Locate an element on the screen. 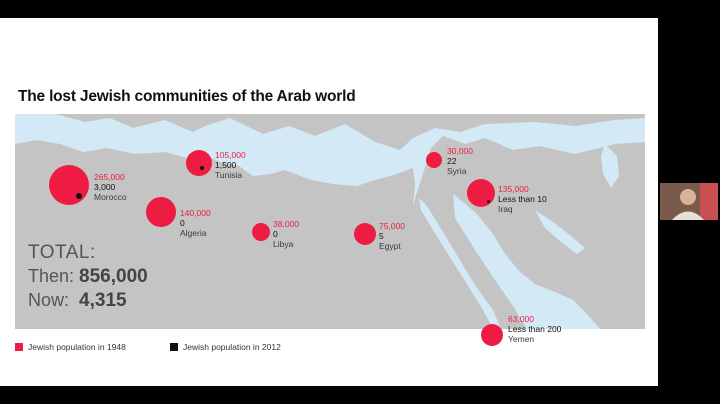  total-now-row: Now: 4,315 is located at coordinates (88, 300).